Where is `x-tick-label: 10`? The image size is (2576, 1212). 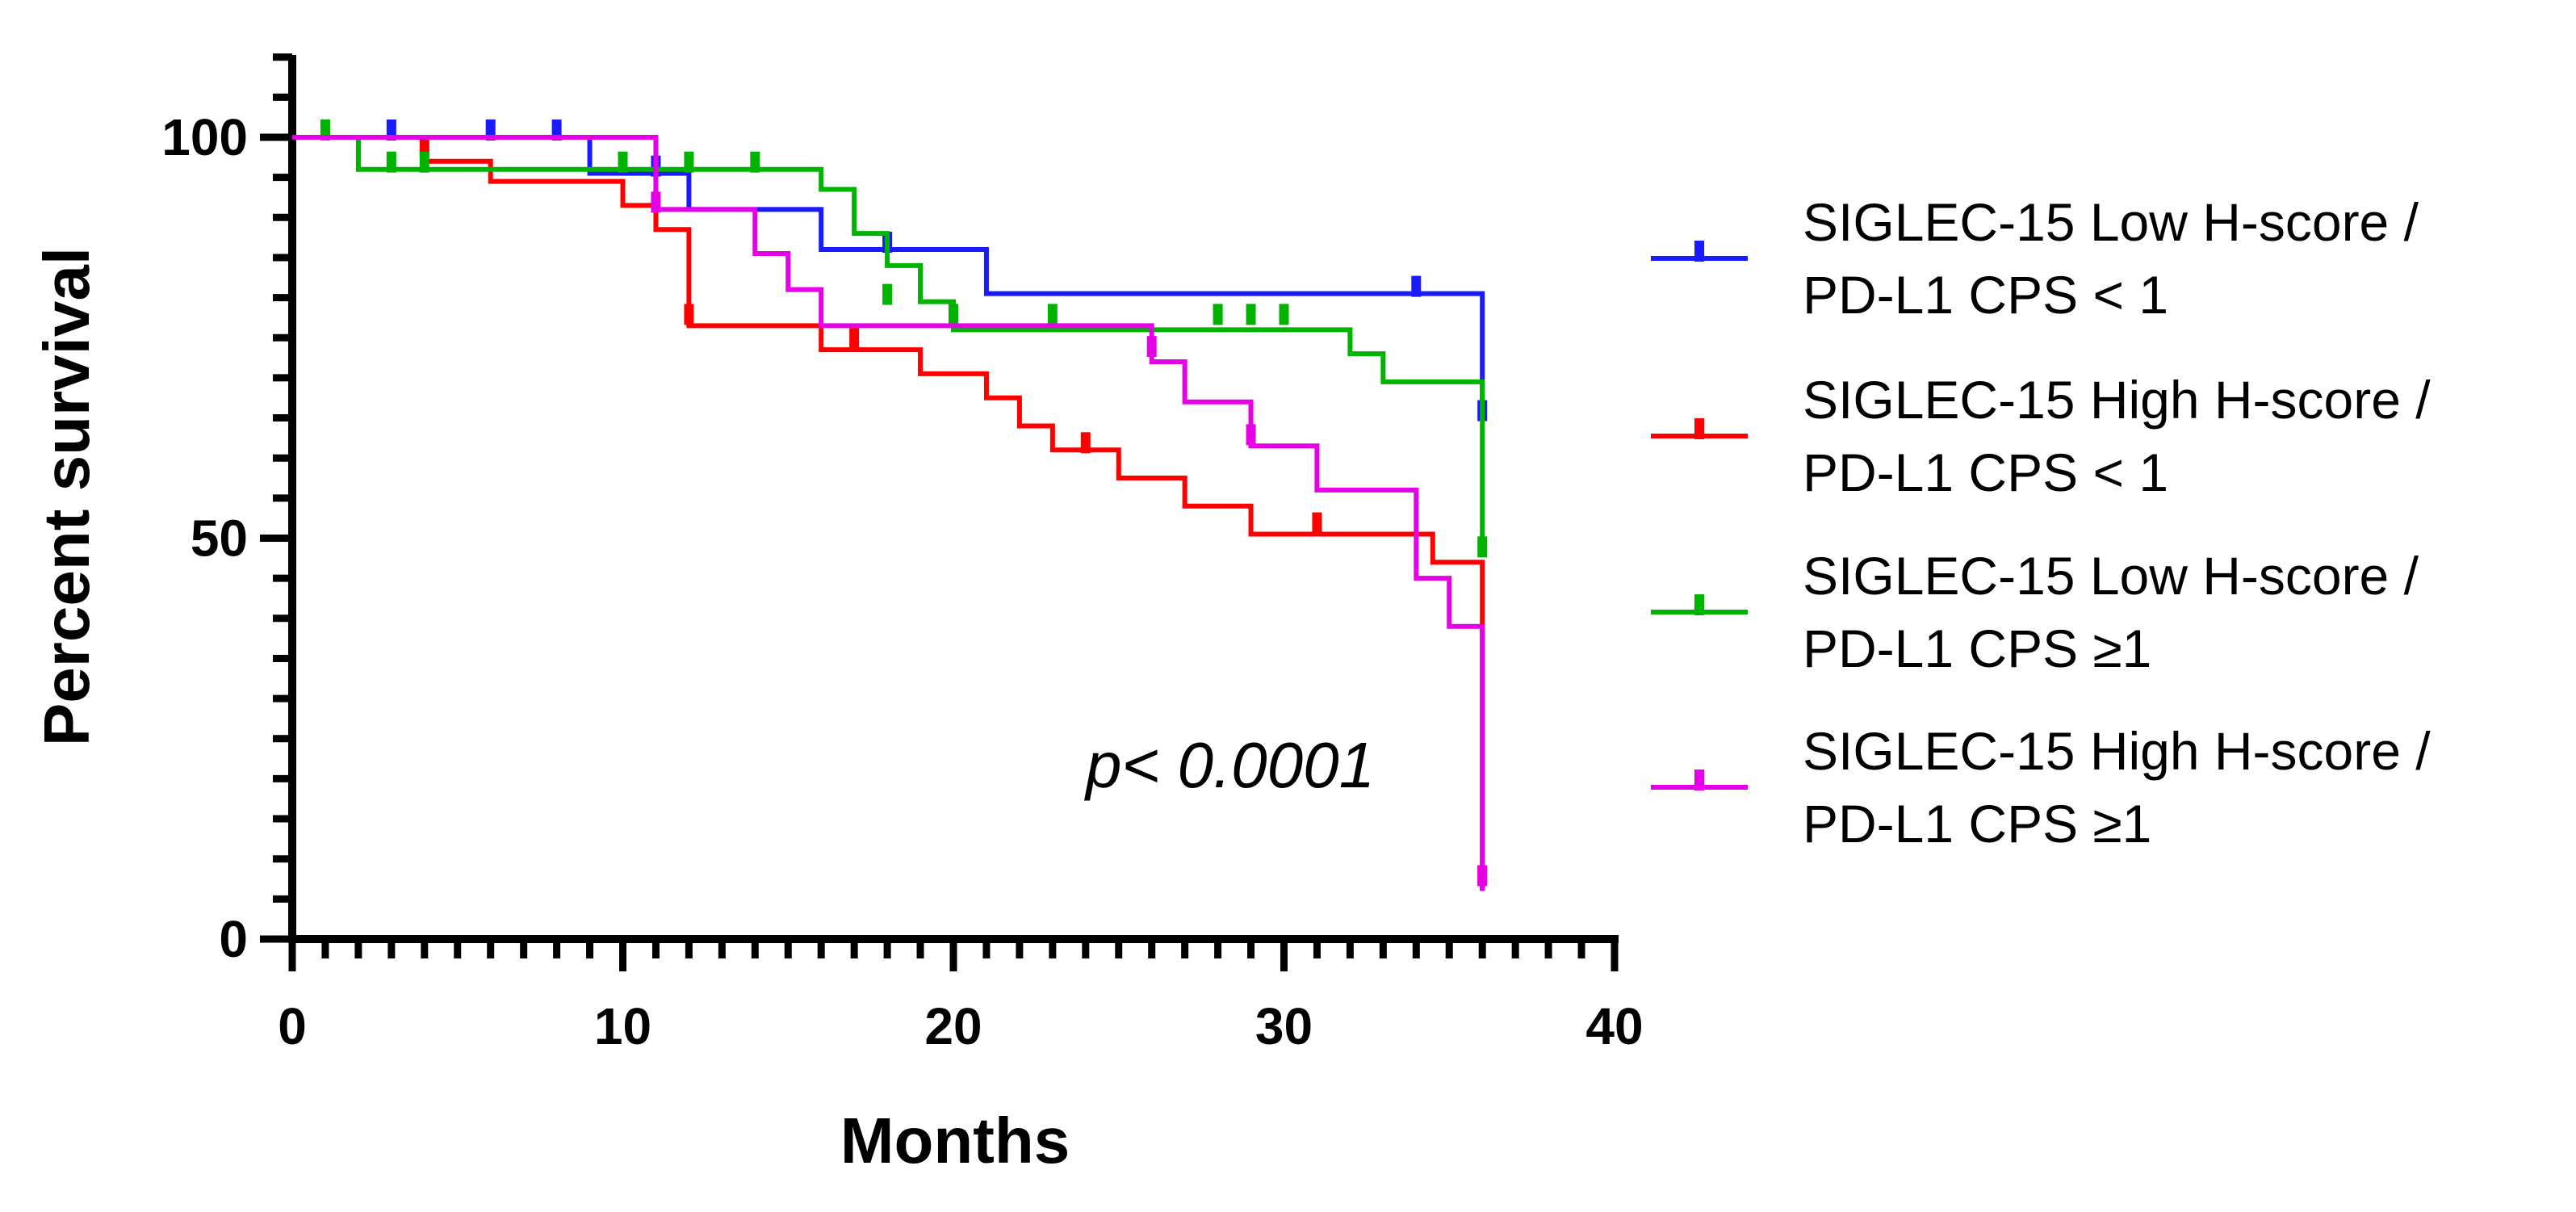
x-tick-label: 10 is located at coordinates (622, 1026).